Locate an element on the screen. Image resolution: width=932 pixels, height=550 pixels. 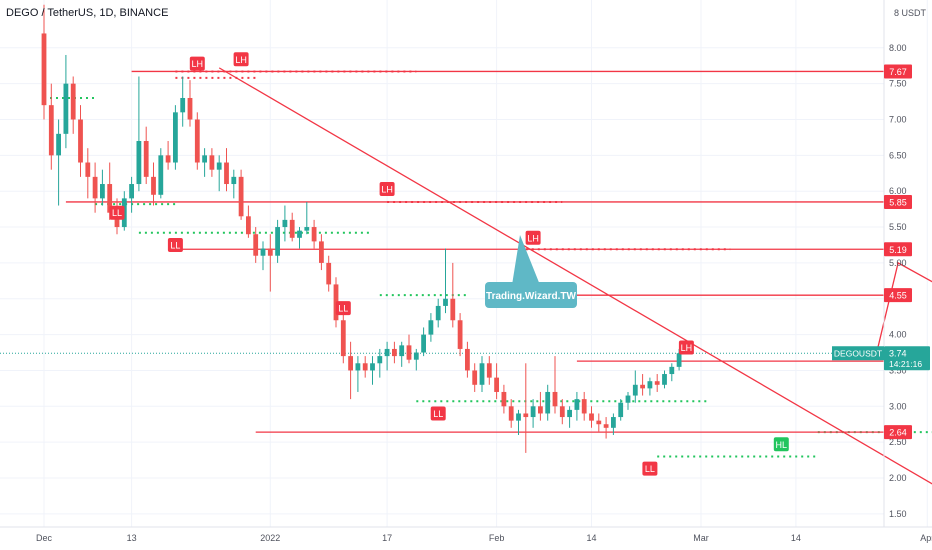
callout-pointer is located at coordinates (526, 260).